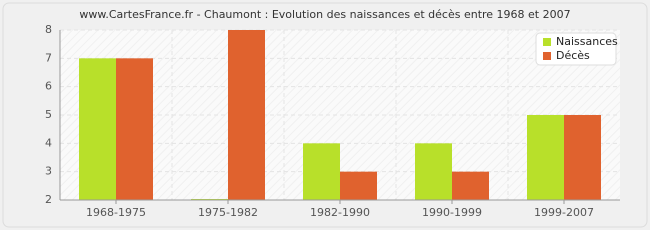 This screenshot has height=240, width=650. Describe the element at coordinates (48, 171) in the screenshot. I see `y-tick-label: 3` at that location.